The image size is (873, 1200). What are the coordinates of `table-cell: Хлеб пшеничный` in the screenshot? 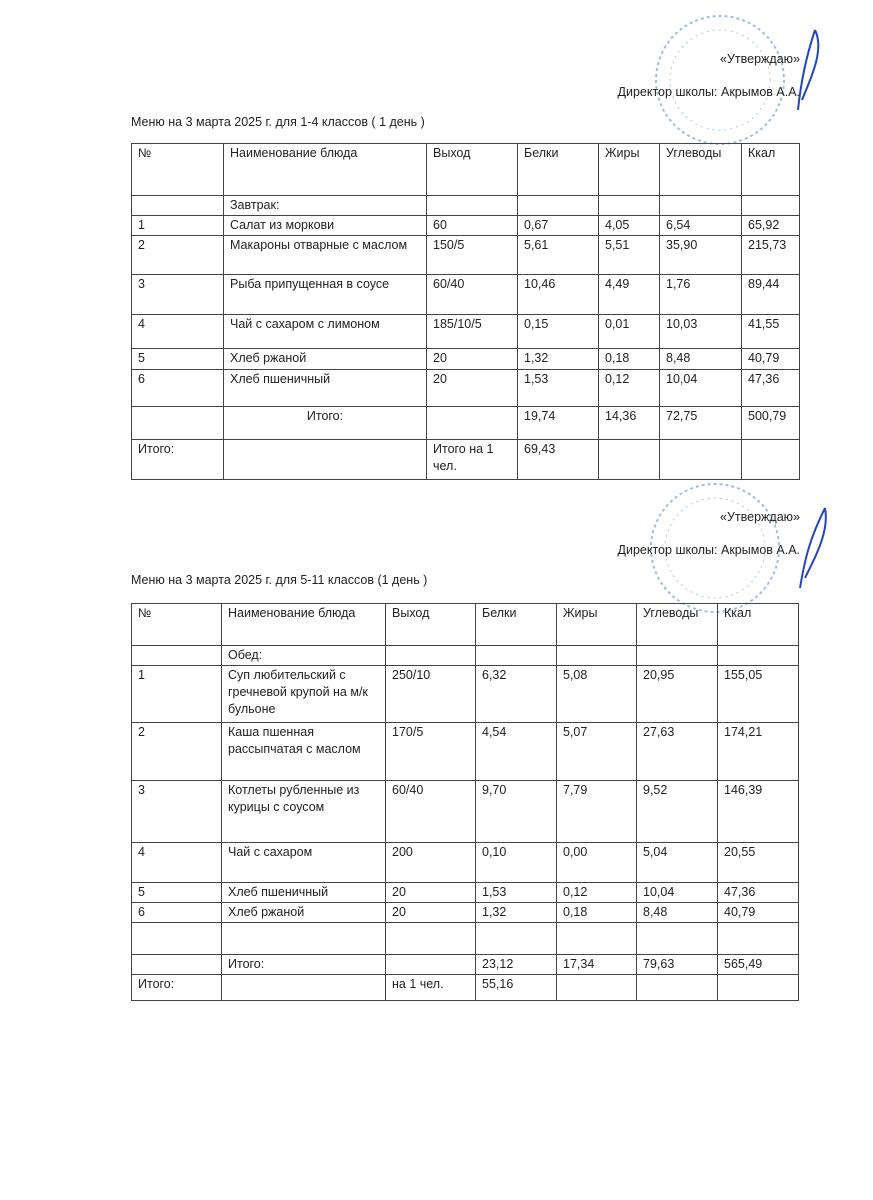 It's located at (303, 892).